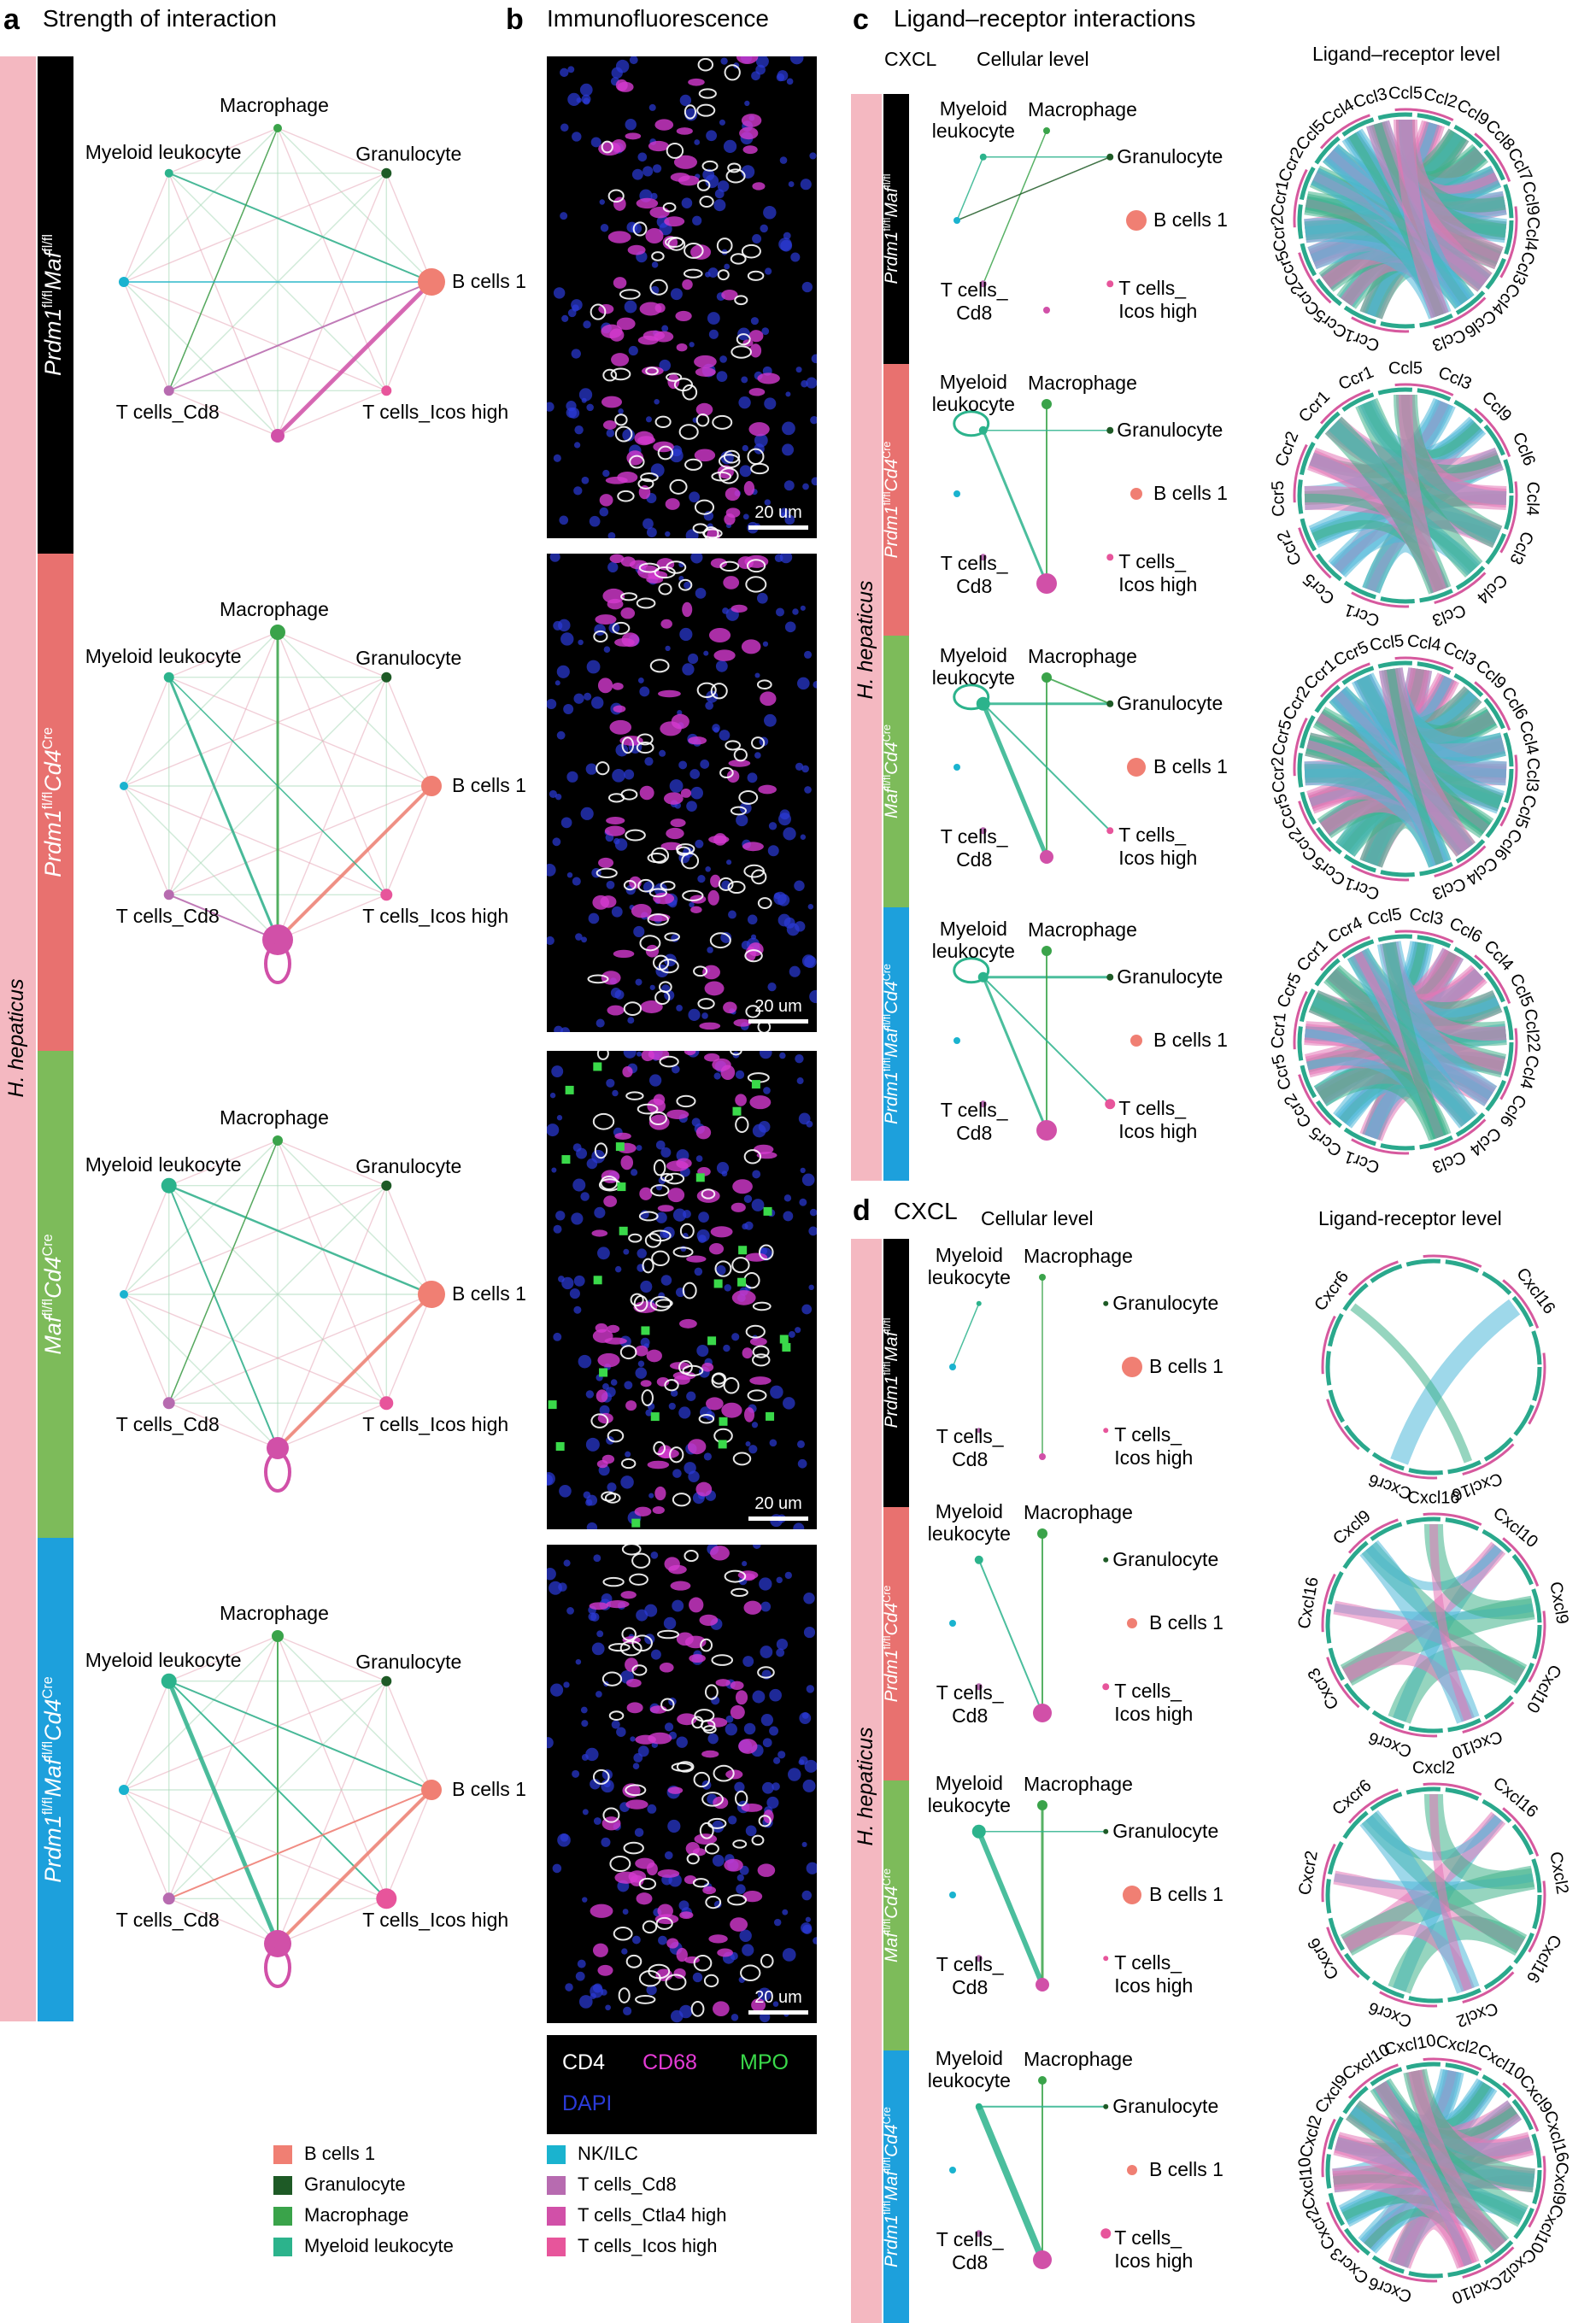  What do you see at coordinates (658, 19) in the screenshot?
I see `panel-title-b: Immunofluorescence` at bounding box center [658, 19].